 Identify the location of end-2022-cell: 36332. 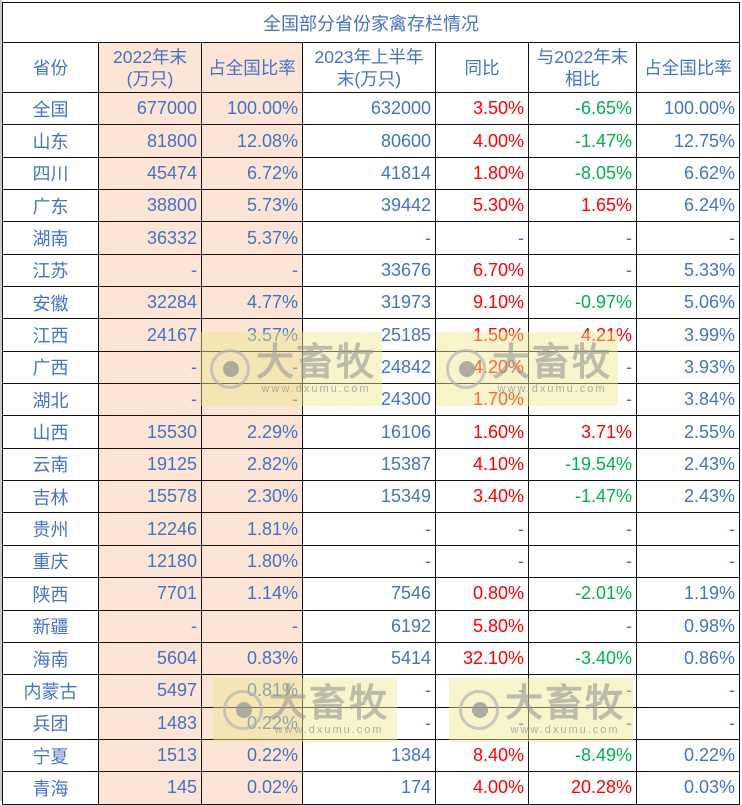
(150, 238).